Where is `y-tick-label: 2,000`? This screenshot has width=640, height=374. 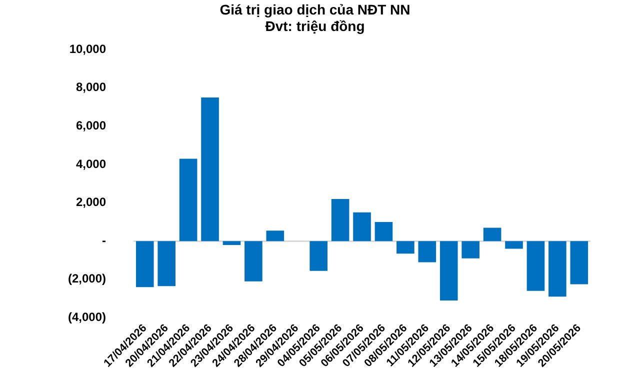
y-tick-label: 2,000 is located at coordinates (91, 202).